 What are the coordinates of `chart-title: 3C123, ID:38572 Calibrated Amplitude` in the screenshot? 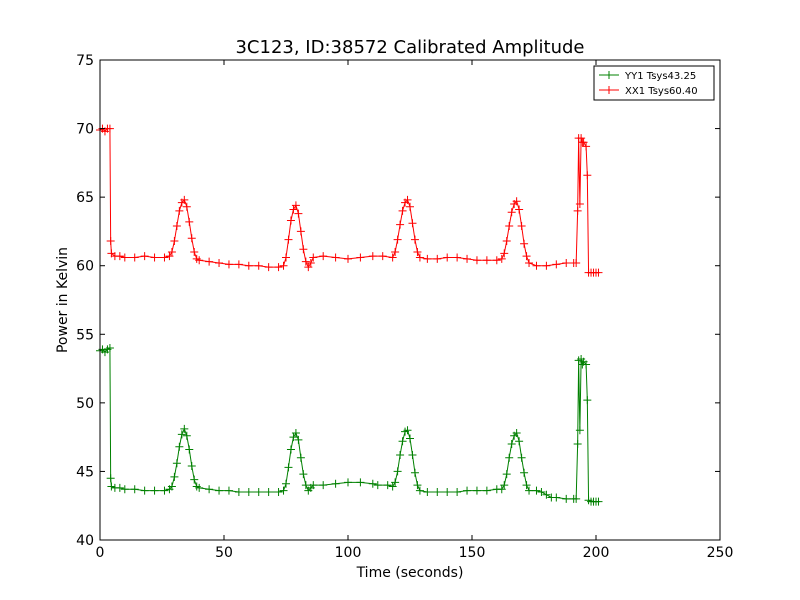 It's located at (409, 47).